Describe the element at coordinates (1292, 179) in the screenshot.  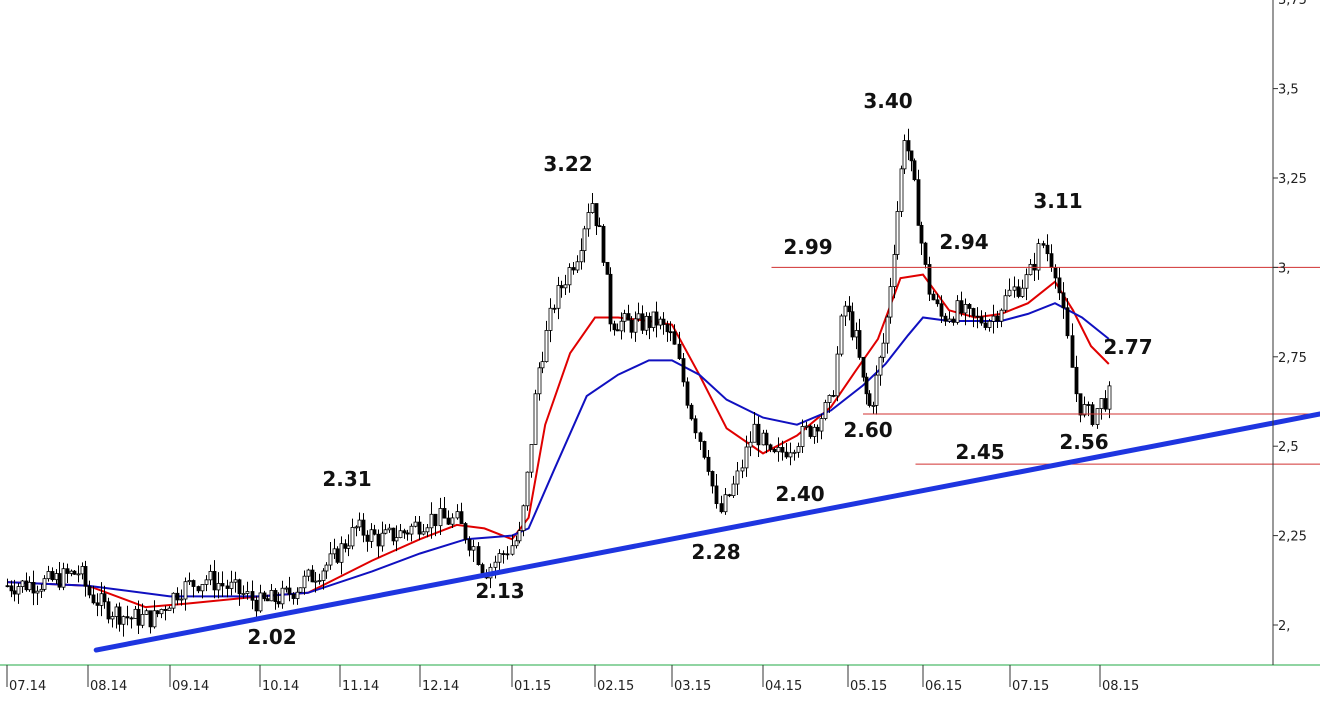
I see `y-tick-label: 3,25` at that location.